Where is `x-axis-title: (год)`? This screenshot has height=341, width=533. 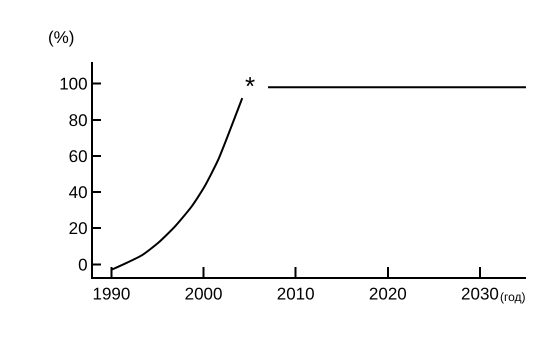 x-axis-title: (год) is located at coordinates (513, 297).